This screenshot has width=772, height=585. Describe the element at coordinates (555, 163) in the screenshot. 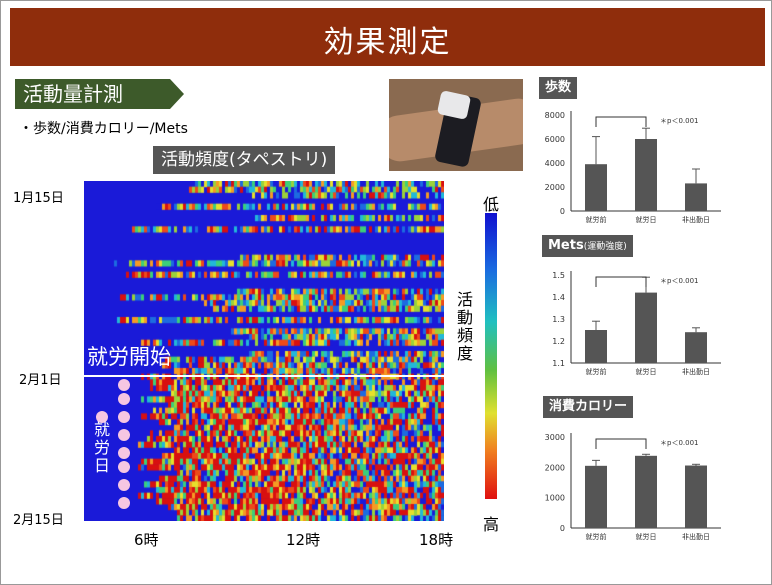

I see `tick-label: 4000` at that location.